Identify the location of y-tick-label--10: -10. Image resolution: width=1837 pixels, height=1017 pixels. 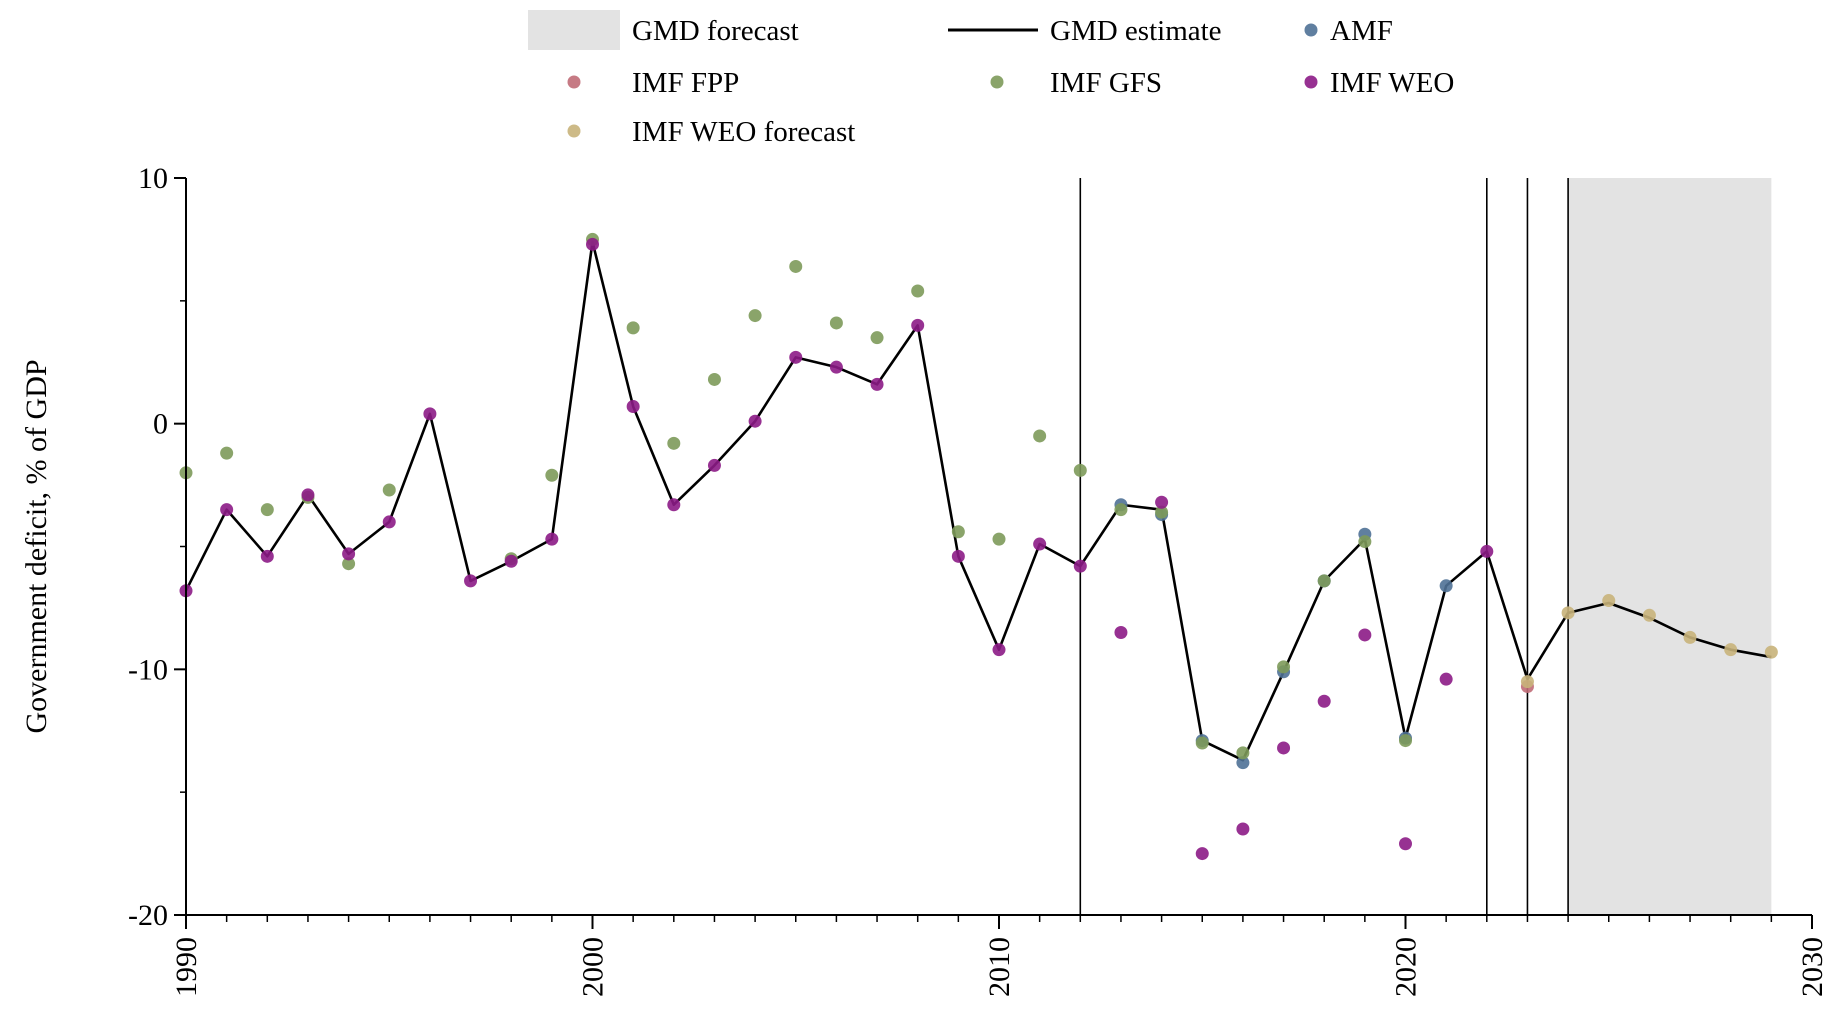
(148, 669).